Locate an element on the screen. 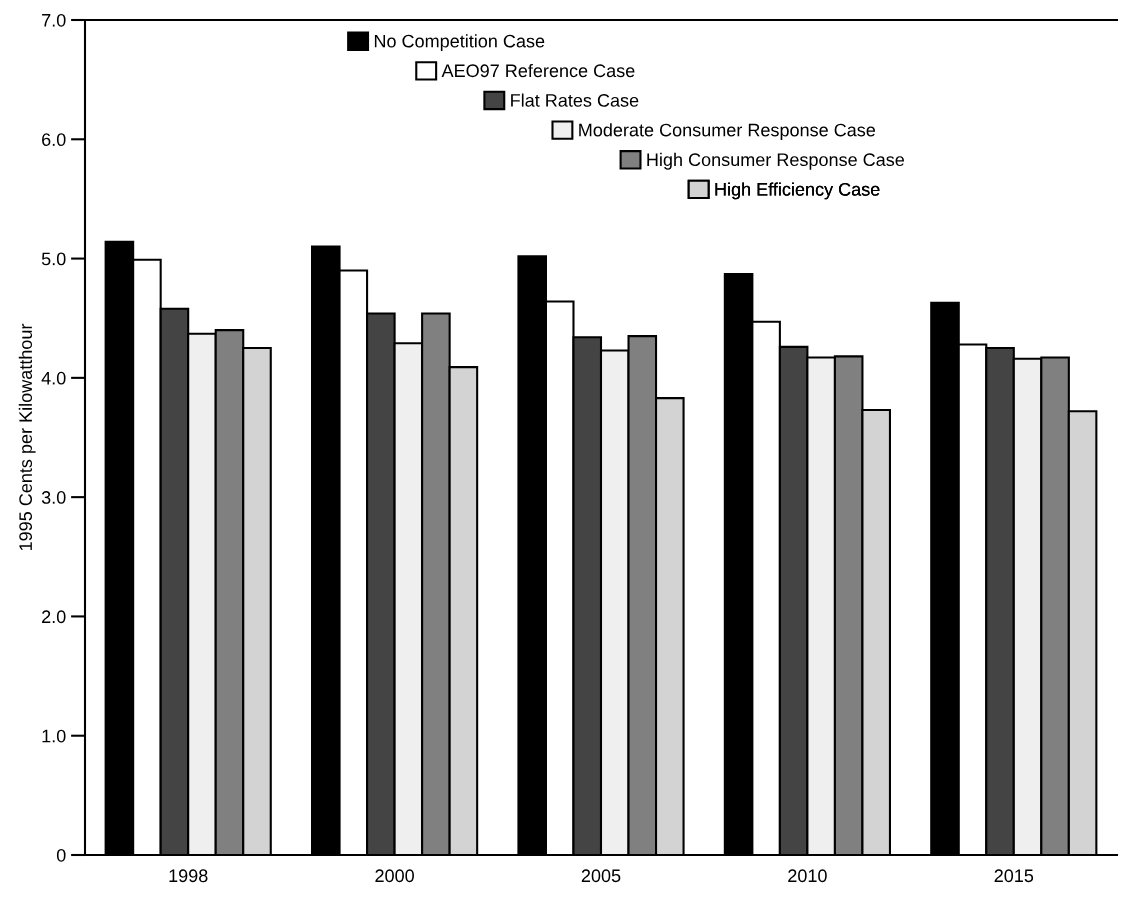 This screenshot has width=1122, height=909. y-tick-label: 1.0 is located at coordinates (54, 736).